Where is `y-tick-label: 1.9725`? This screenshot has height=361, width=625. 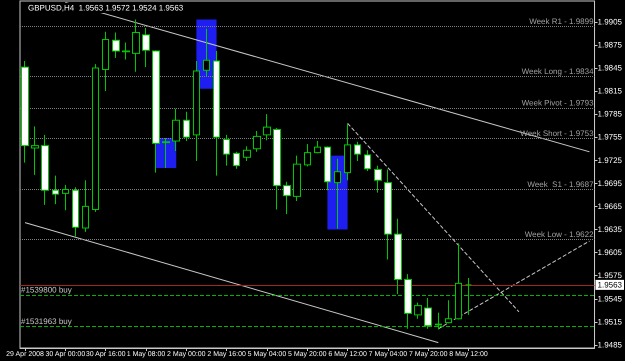 y-tick-label: 1.9725 is located at coordinates (610, 160).